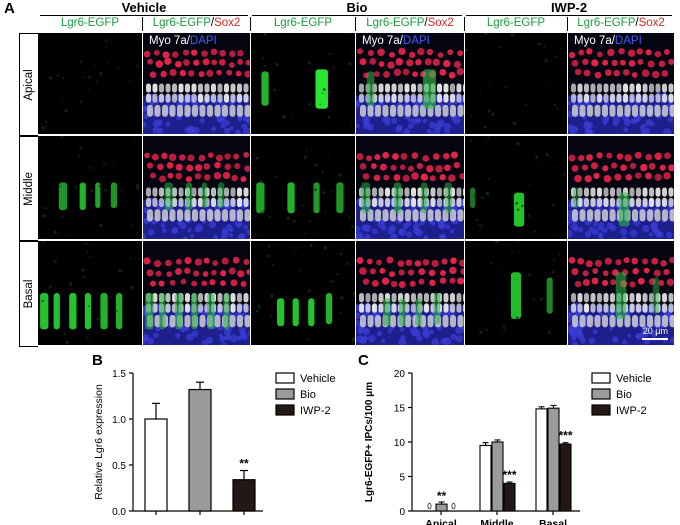  Describe the element at coordinates (509, 497) in the screenshot. I see `bar-iwp-2-middle` at that location.